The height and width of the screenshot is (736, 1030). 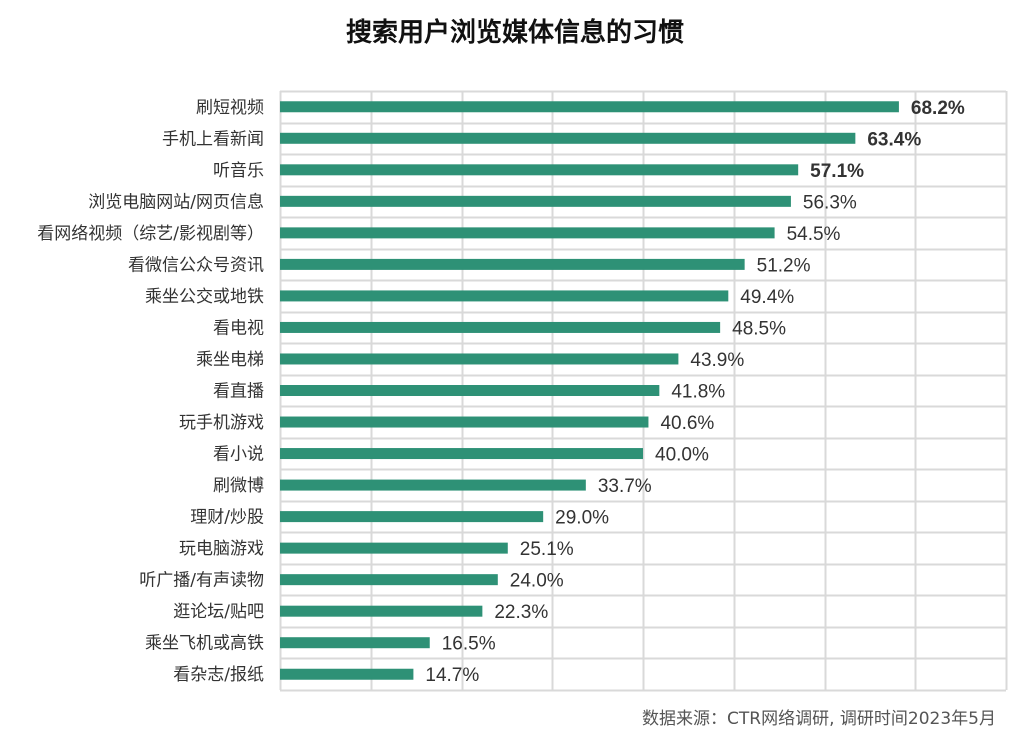 What do you see at coordinates (814, 234) in the screenshot?
I see `value-label: 54.5%` at bounding box center [814, 234].